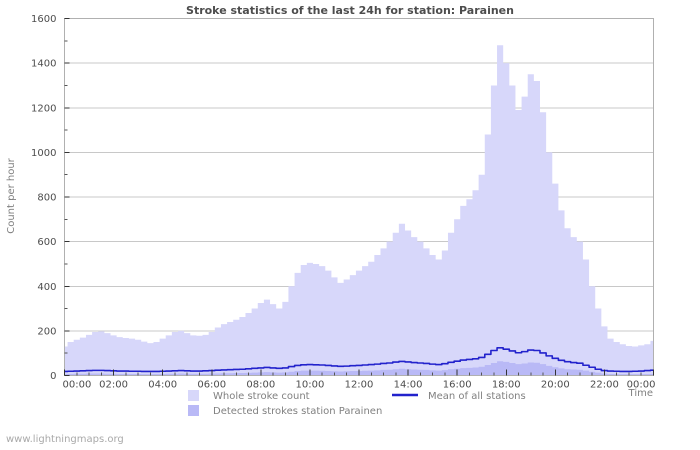 The image size is (700, 450). I want to click on legend-item: Detected strokes station Parainen, so click(285, 411).